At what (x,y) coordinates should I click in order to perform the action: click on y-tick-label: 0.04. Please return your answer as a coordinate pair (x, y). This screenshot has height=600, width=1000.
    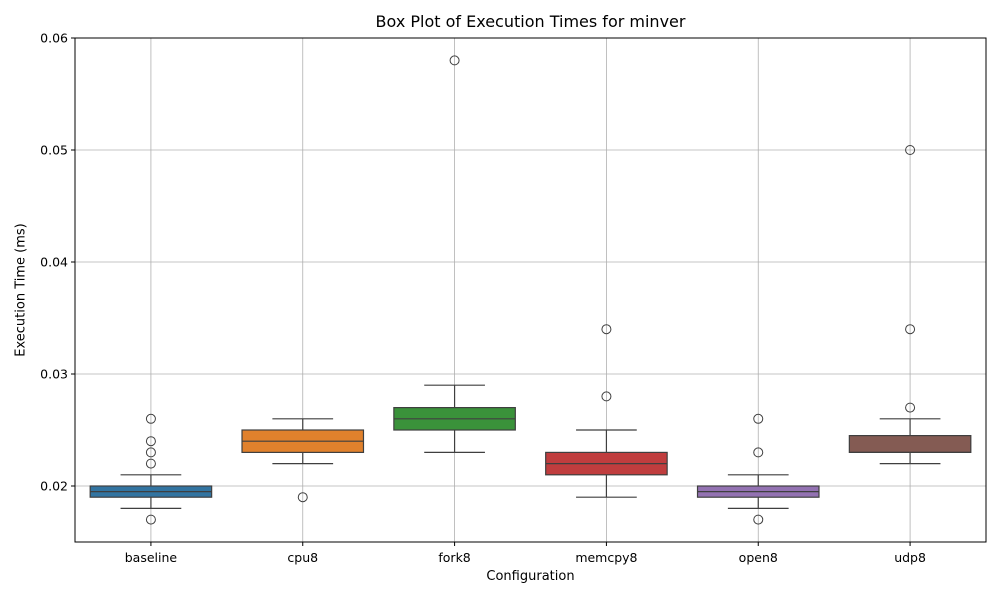
    Looking at the image, I should click on (54, 262).